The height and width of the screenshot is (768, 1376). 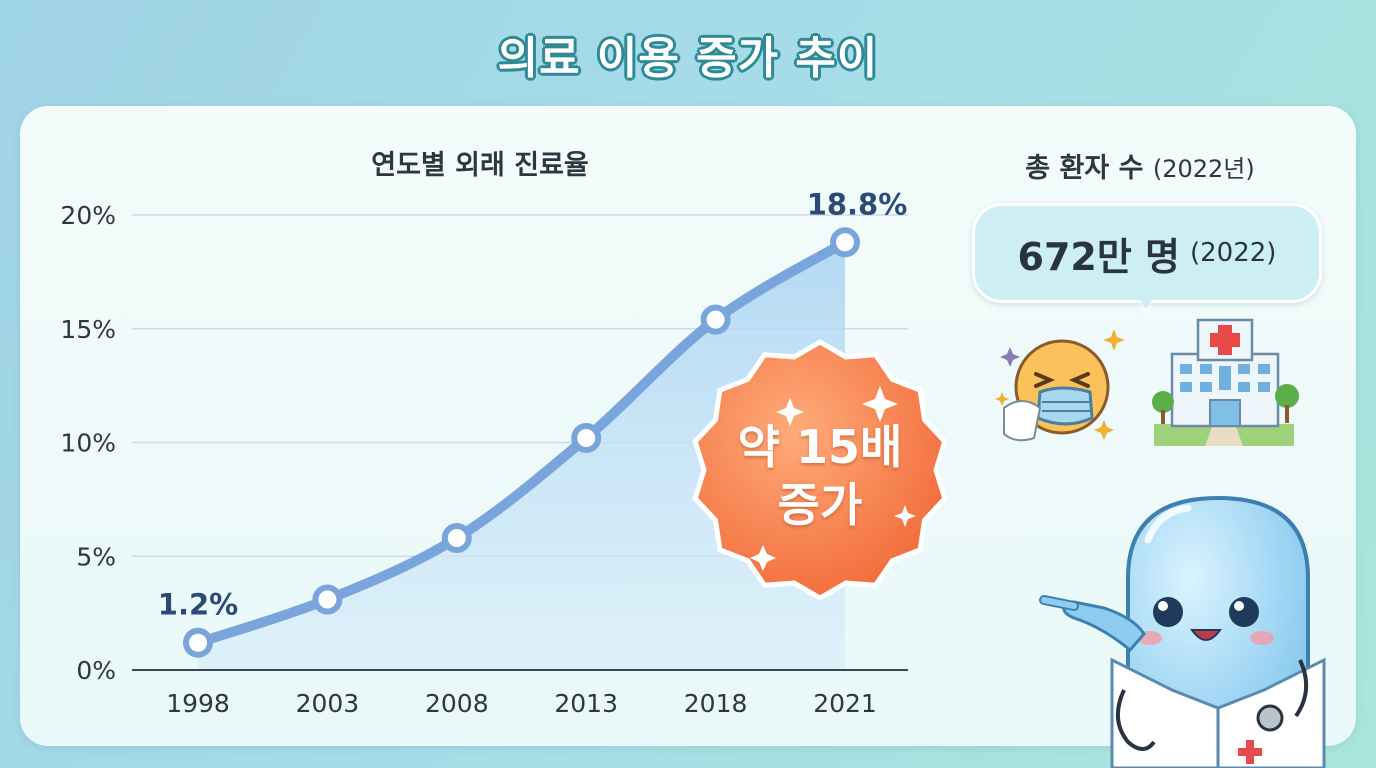 What do you see at coordinates (586, 703) in the screenshot?
I see `x-tick-label: 2013` at bounding box center [586, 703].